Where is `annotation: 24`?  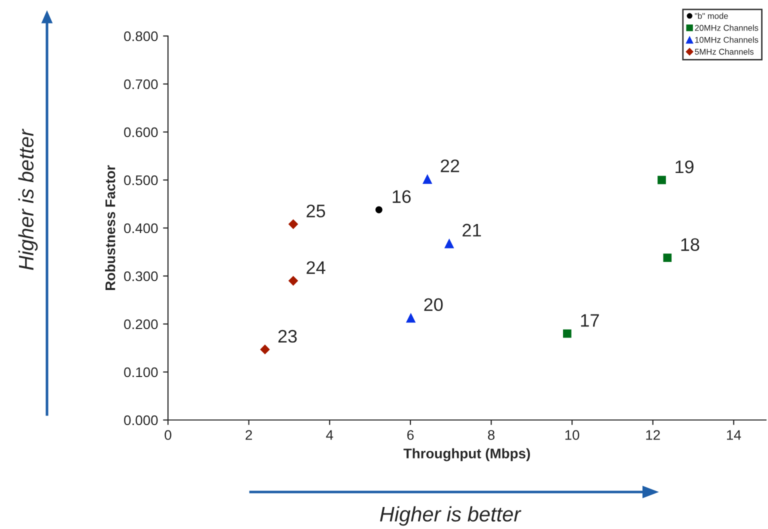
annotation: 24 is located at coordinates (316, 267).